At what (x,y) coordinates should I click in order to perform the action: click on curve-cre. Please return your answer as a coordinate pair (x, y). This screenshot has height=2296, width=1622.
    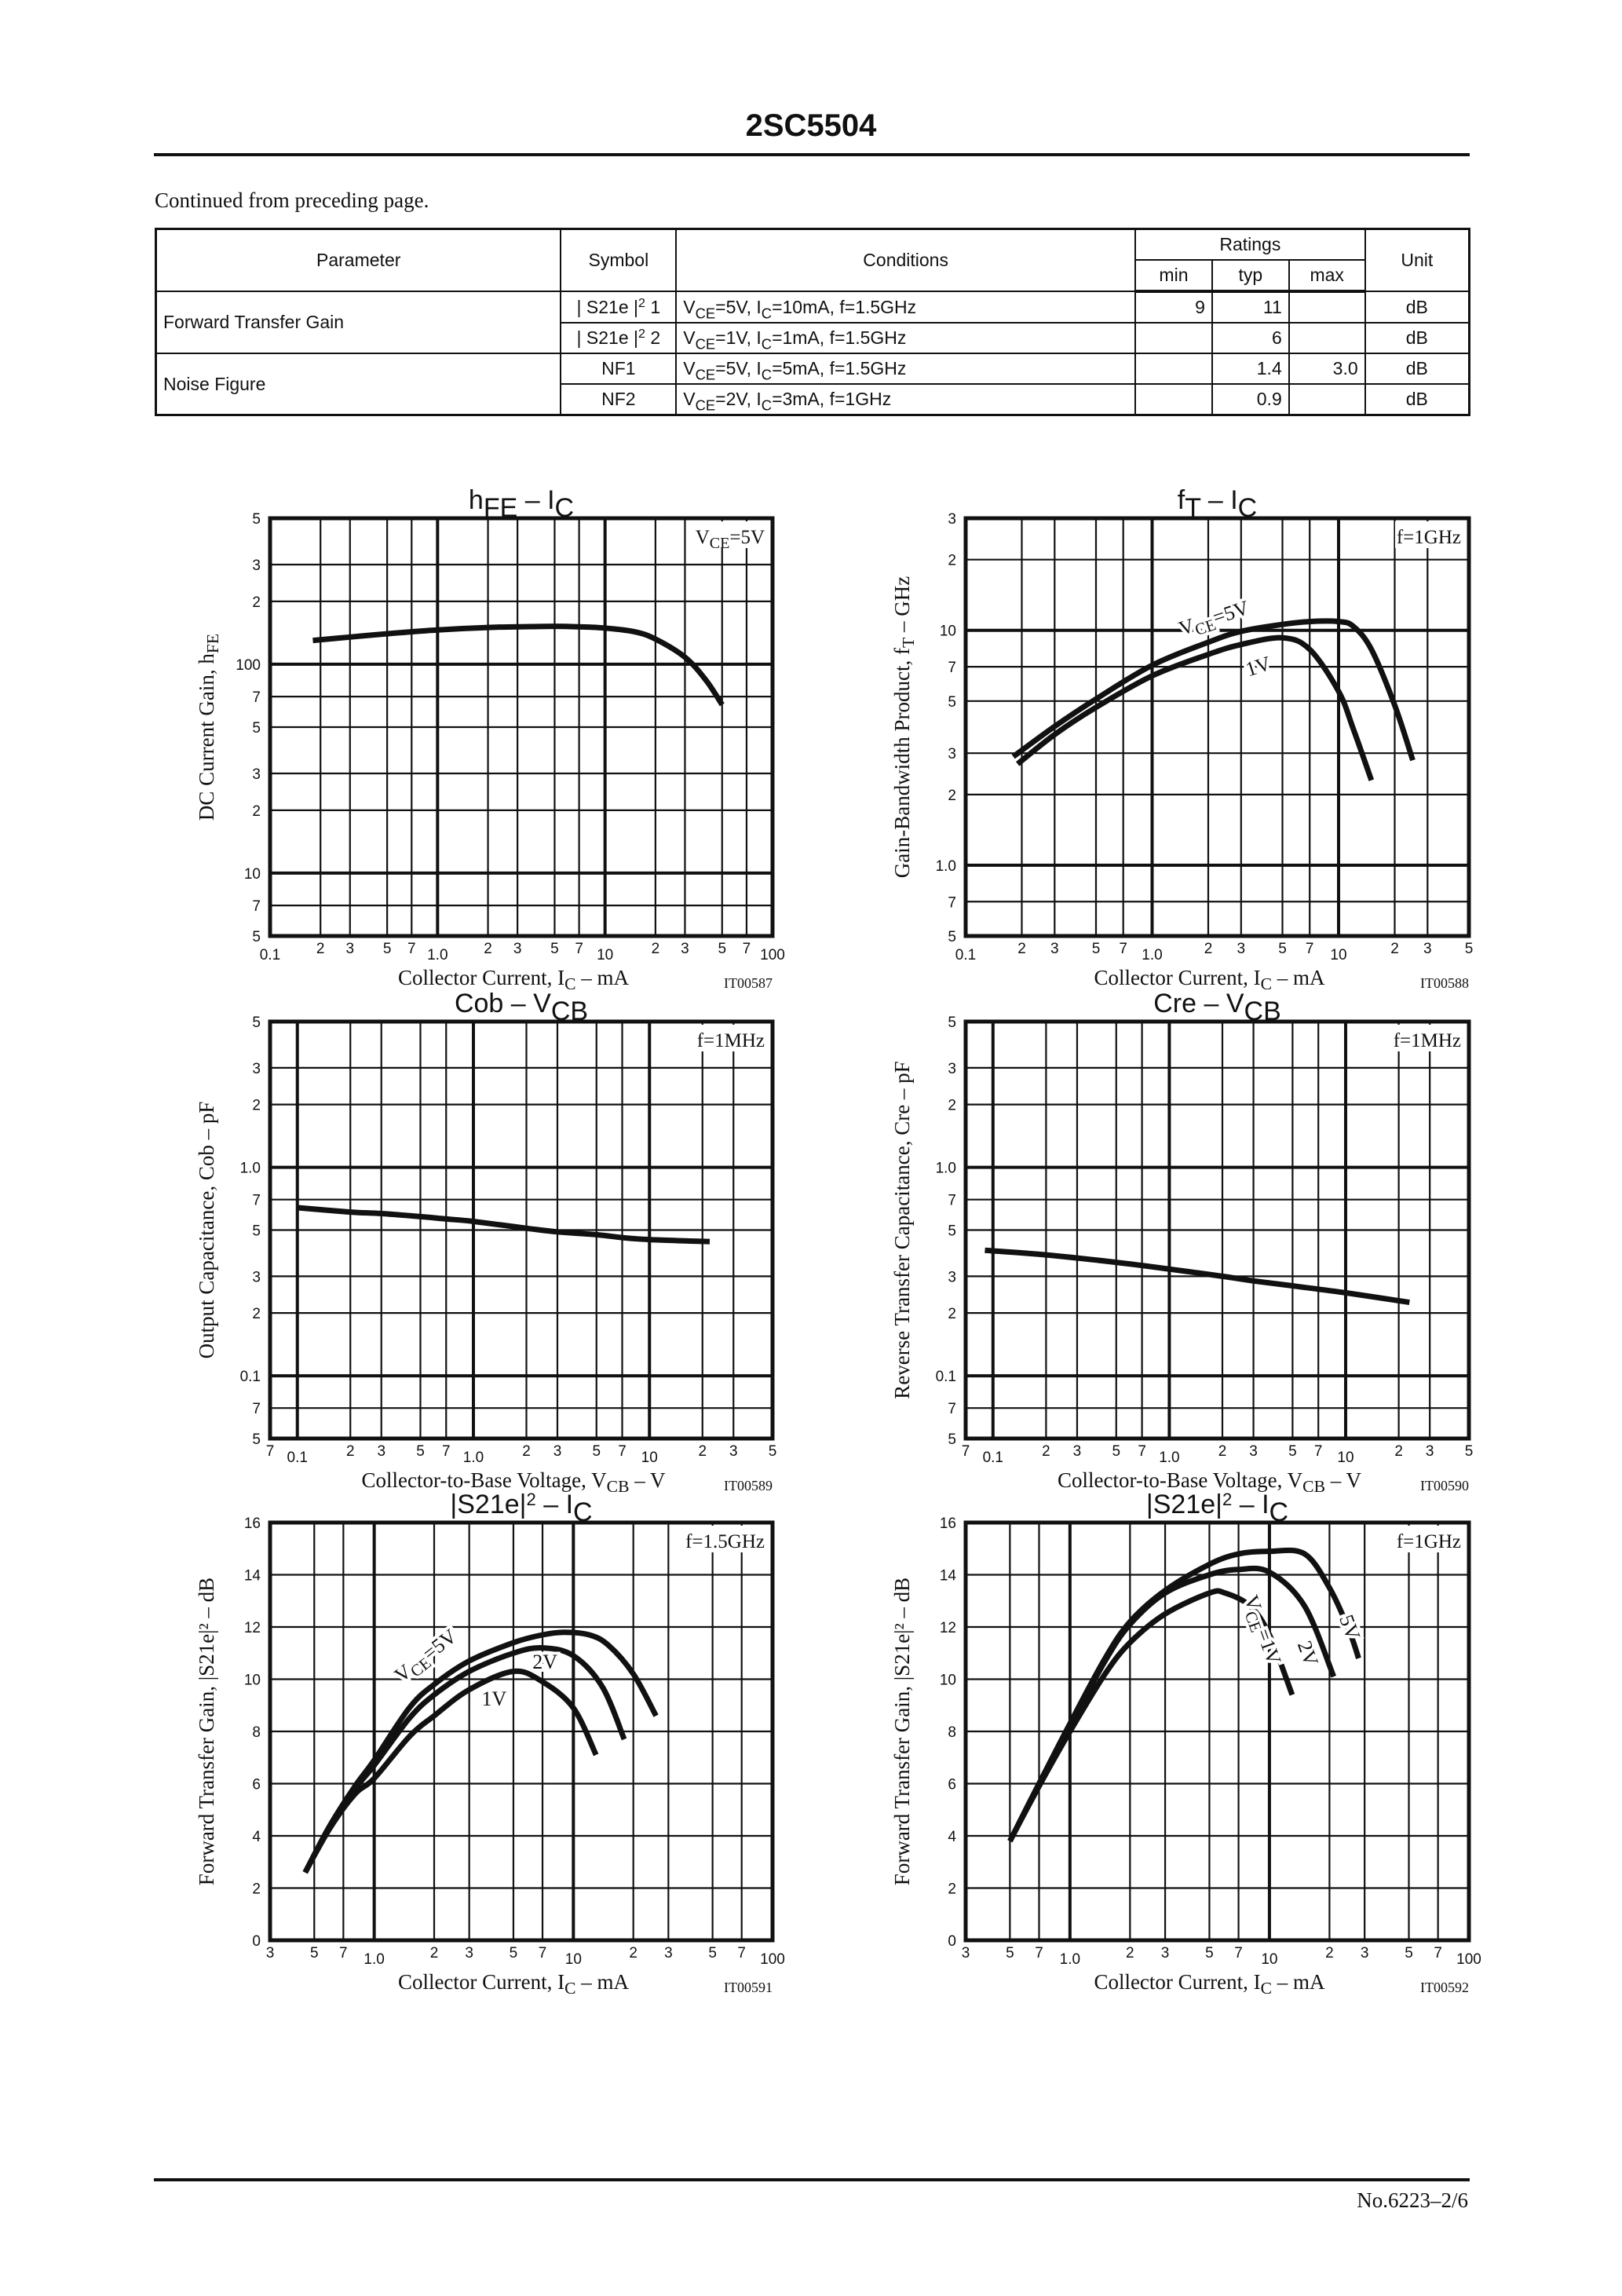
    Looking at the image, I should click on (1197, 1277).